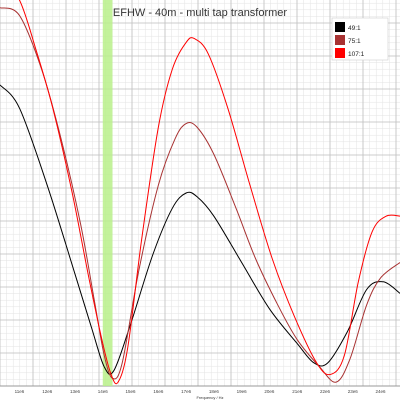 Image resolution: width=400 pixels, height=405 pixels. I want to click on x-tick-label: 24e6, so click(381, 391).